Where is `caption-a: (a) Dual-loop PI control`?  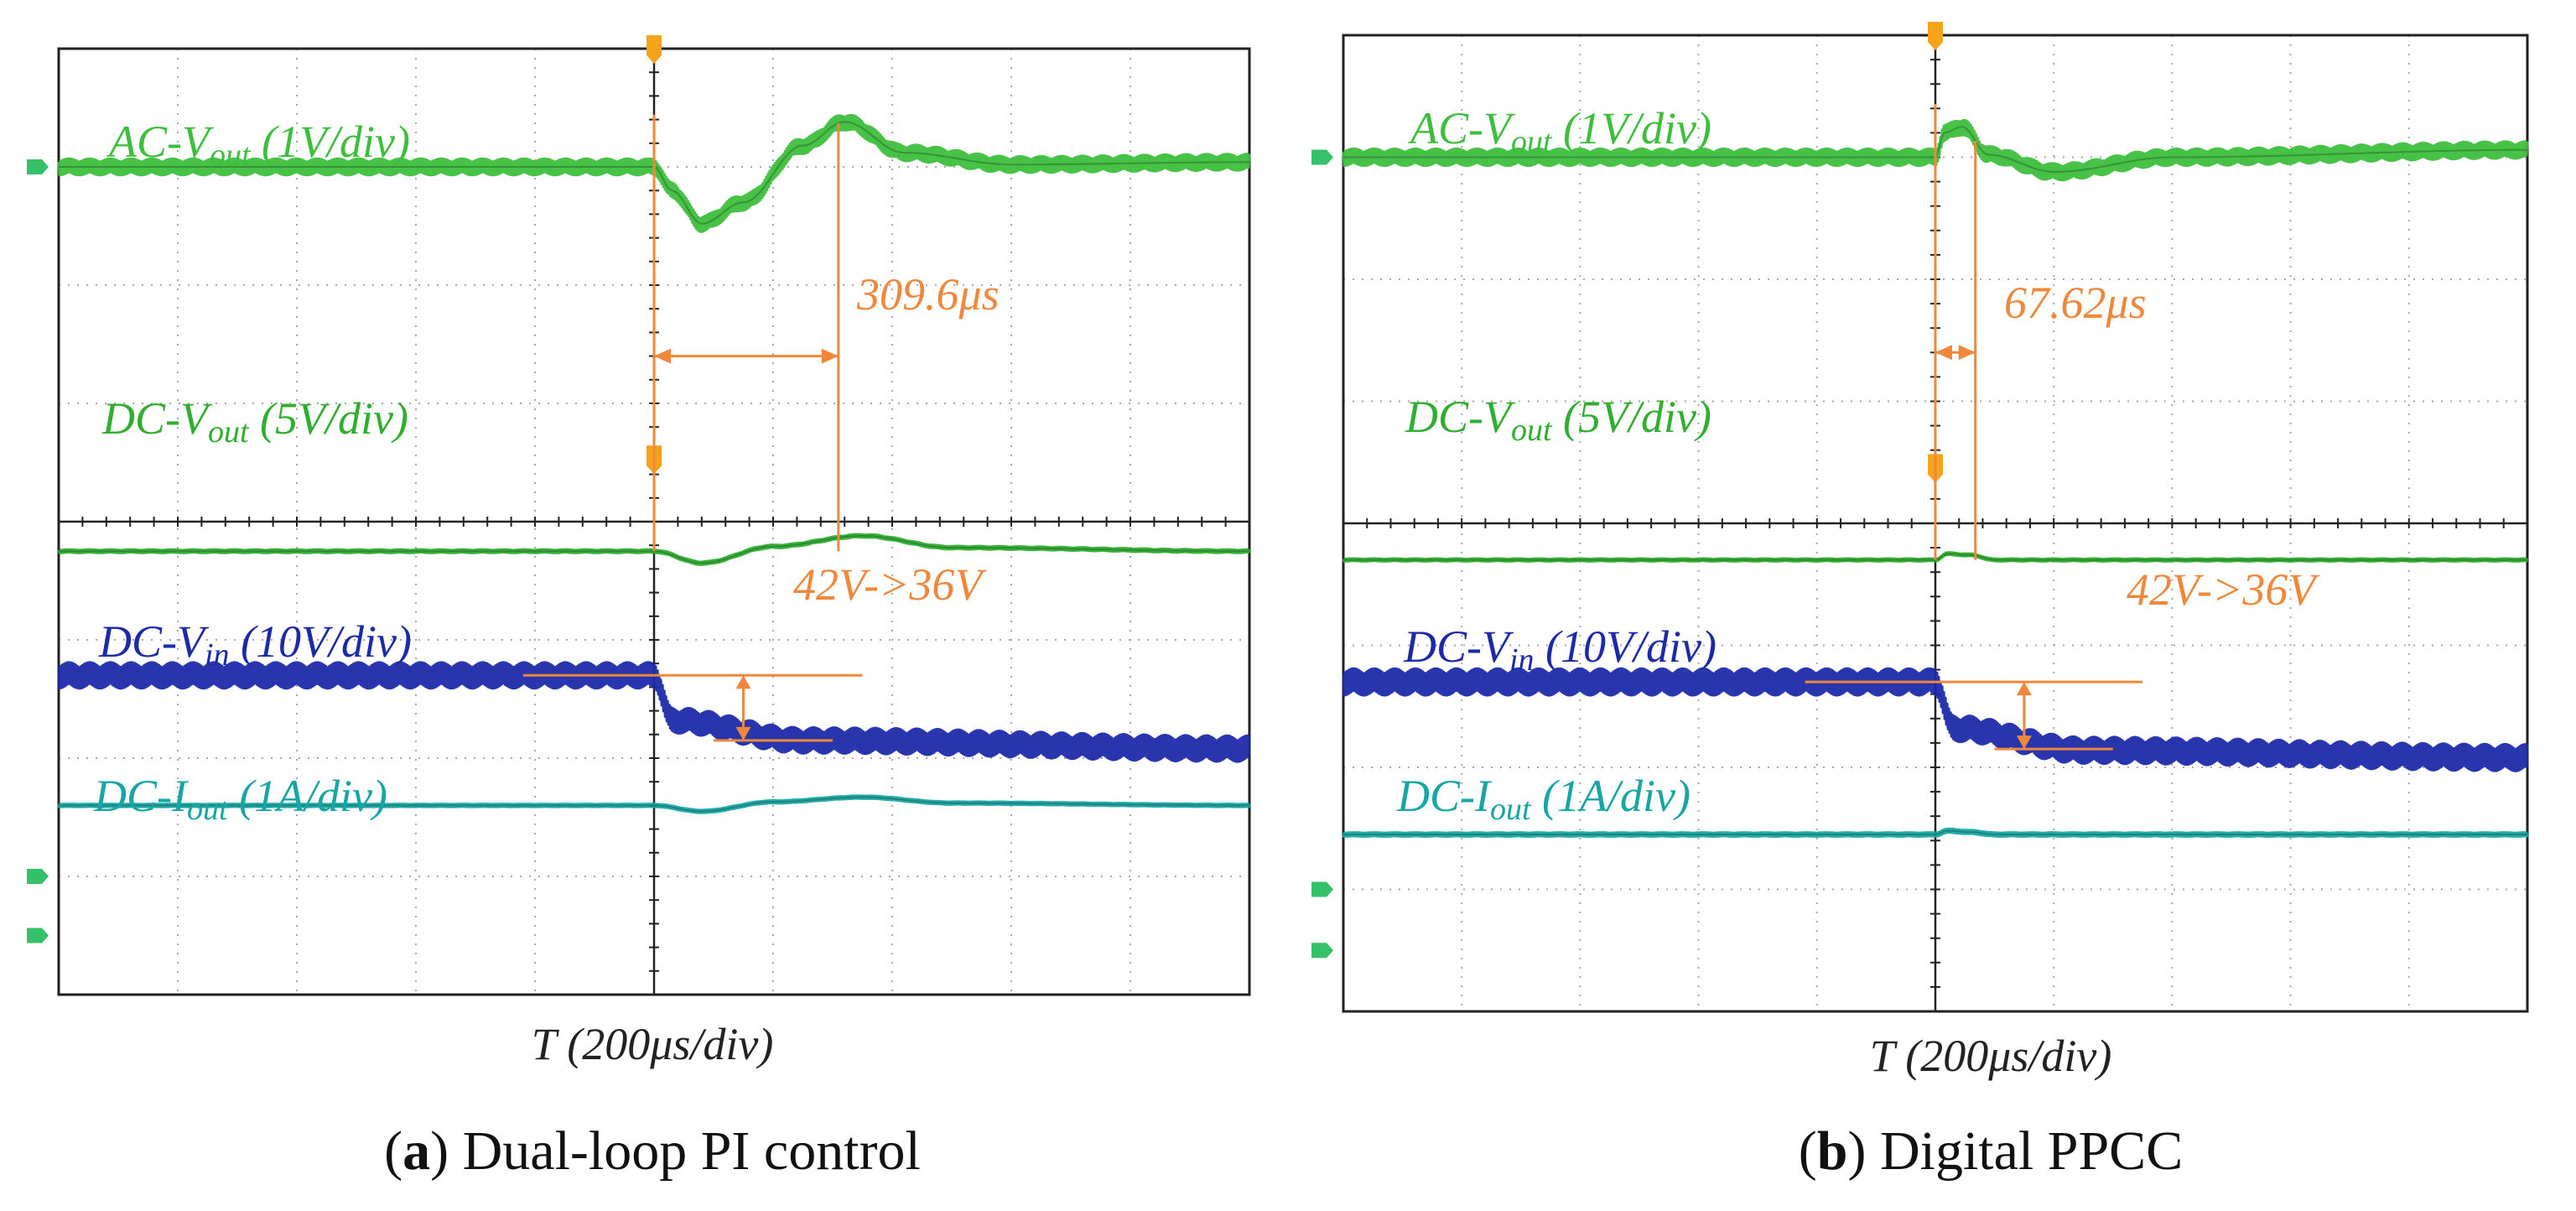 caption-a: (a) Dual-loop PI control is located at coordinates (652, 1151).